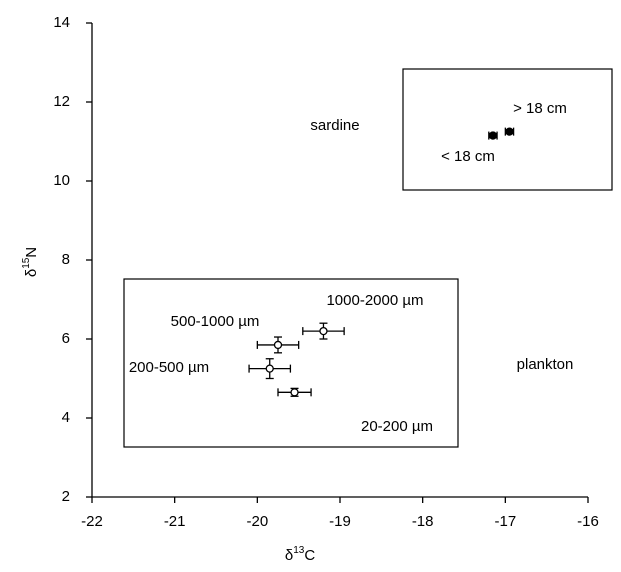 The image size is (621, 572). I want to click on x-title-sup: 13, so click(299, 550).